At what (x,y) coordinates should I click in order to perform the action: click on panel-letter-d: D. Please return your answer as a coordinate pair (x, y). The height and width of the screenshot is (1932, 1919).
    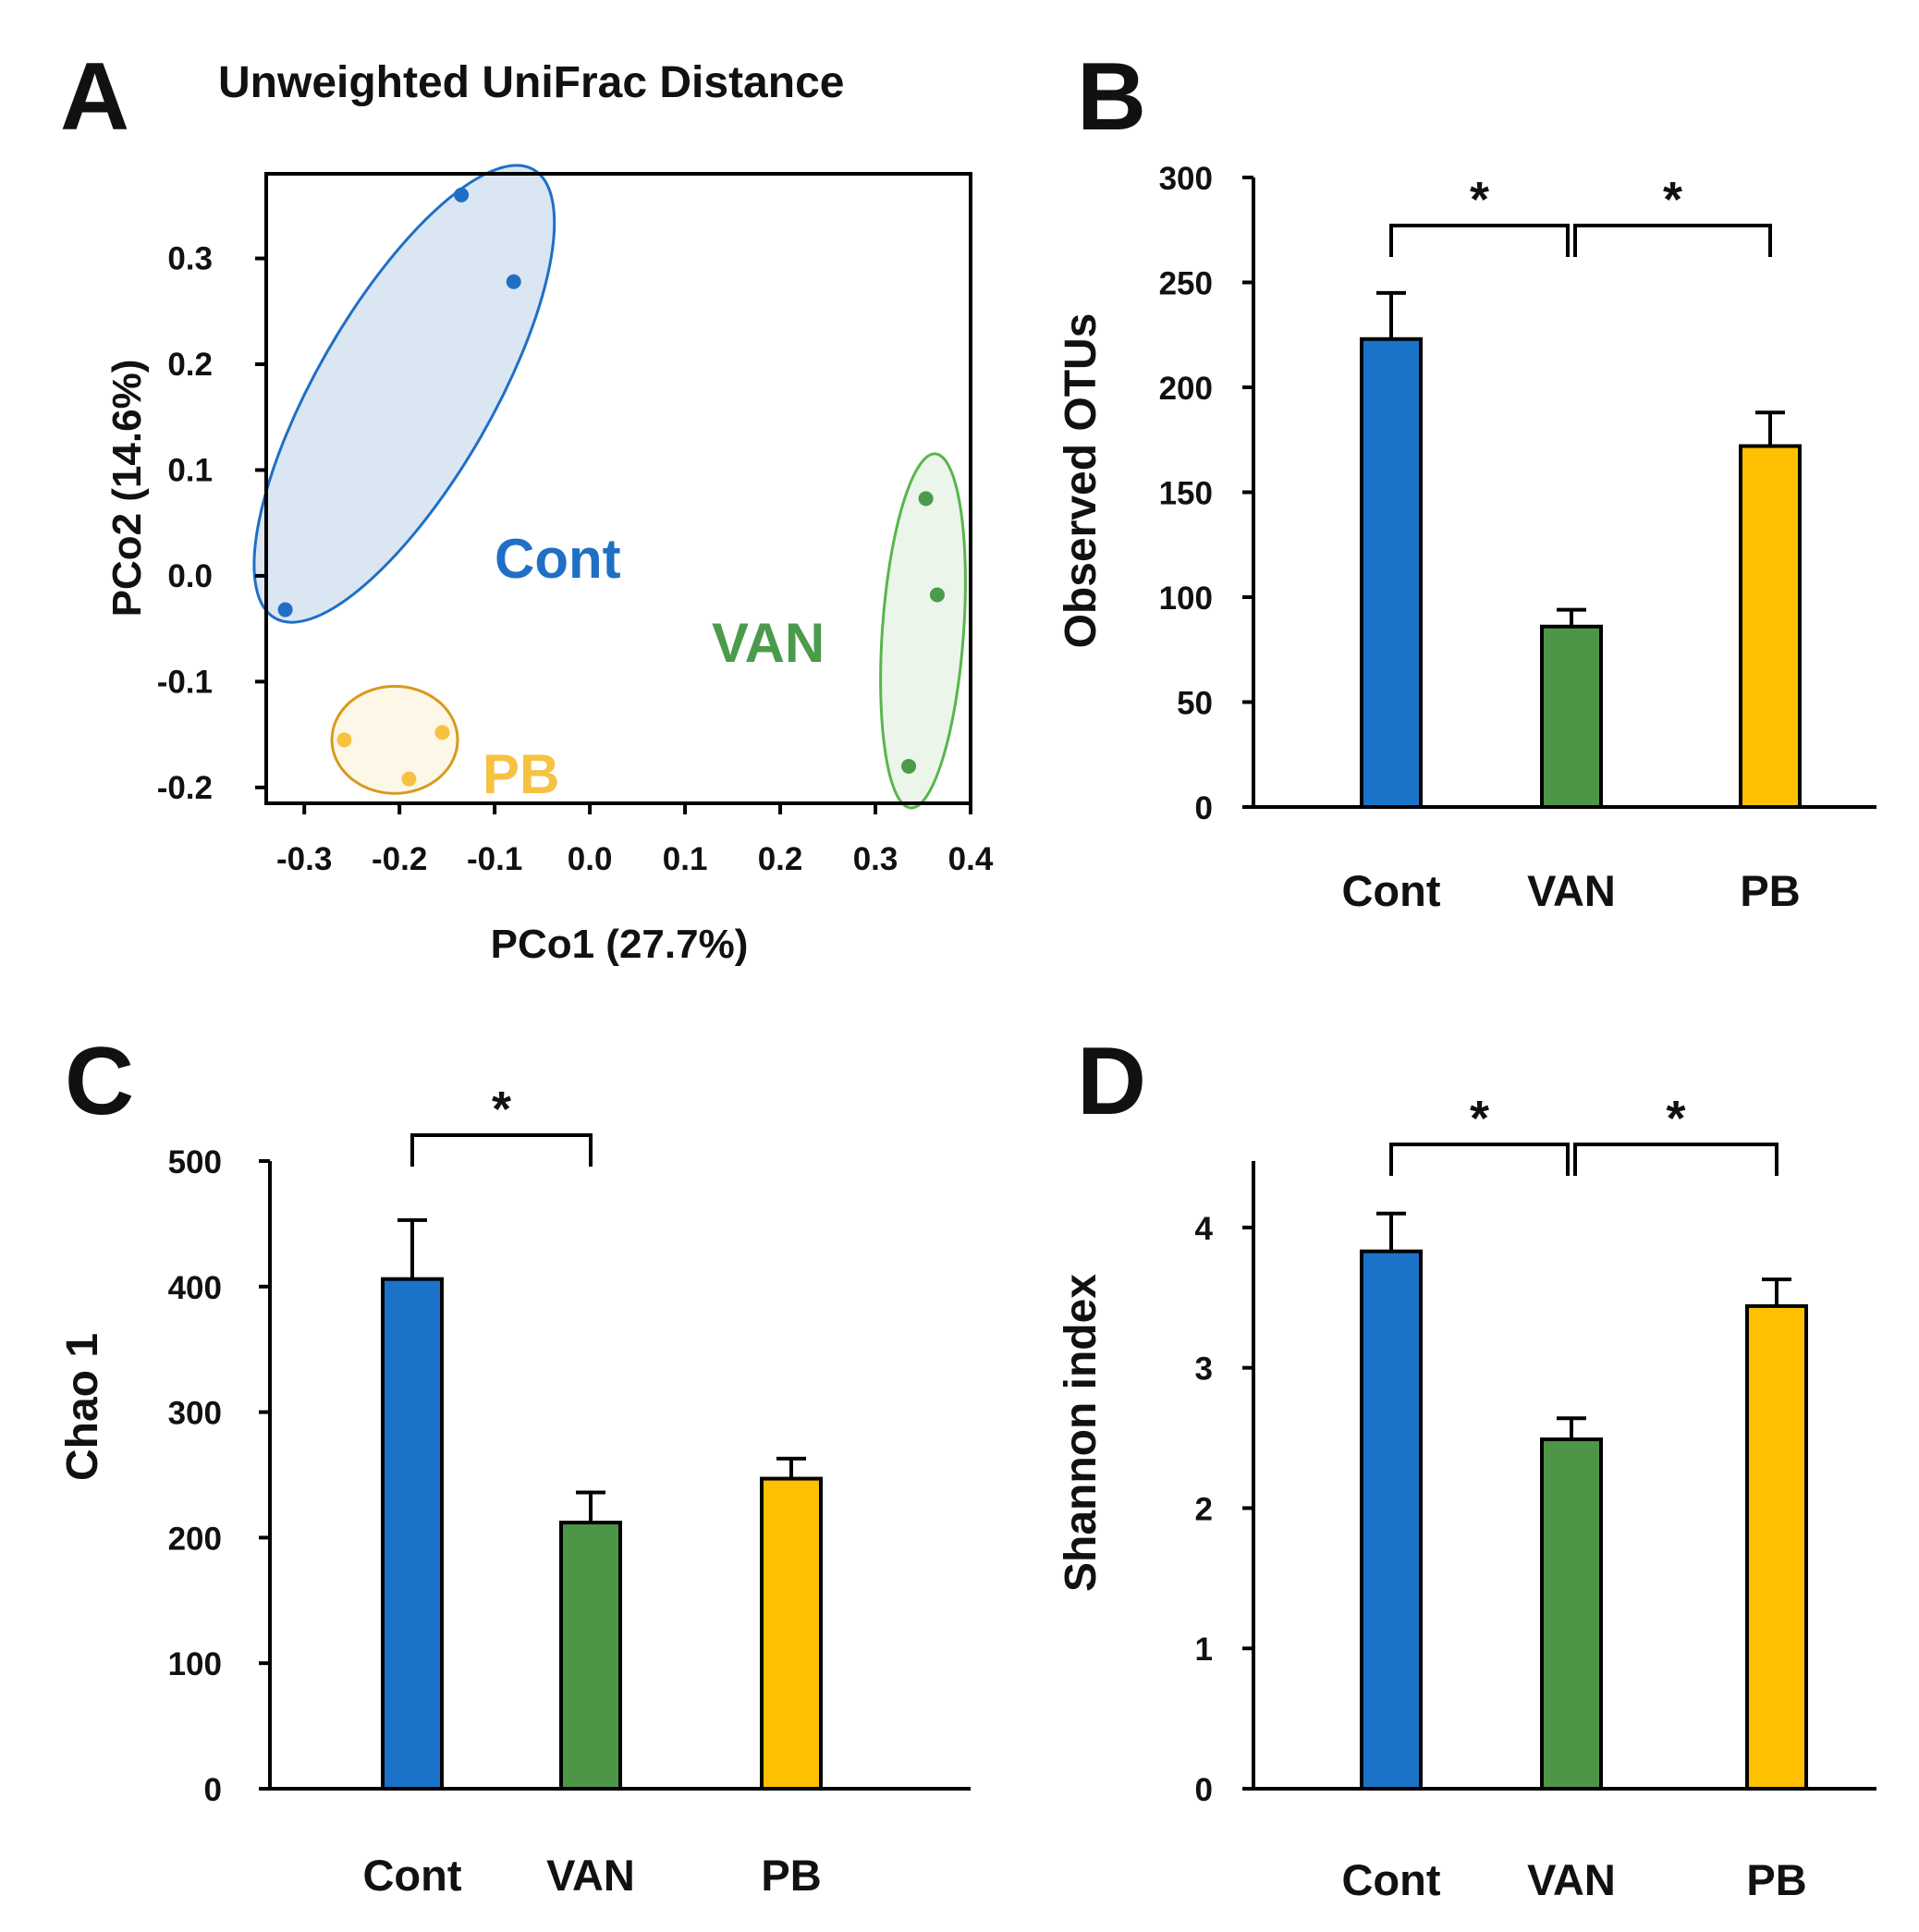
    Looking at the image, I should click on (1111, 1081).